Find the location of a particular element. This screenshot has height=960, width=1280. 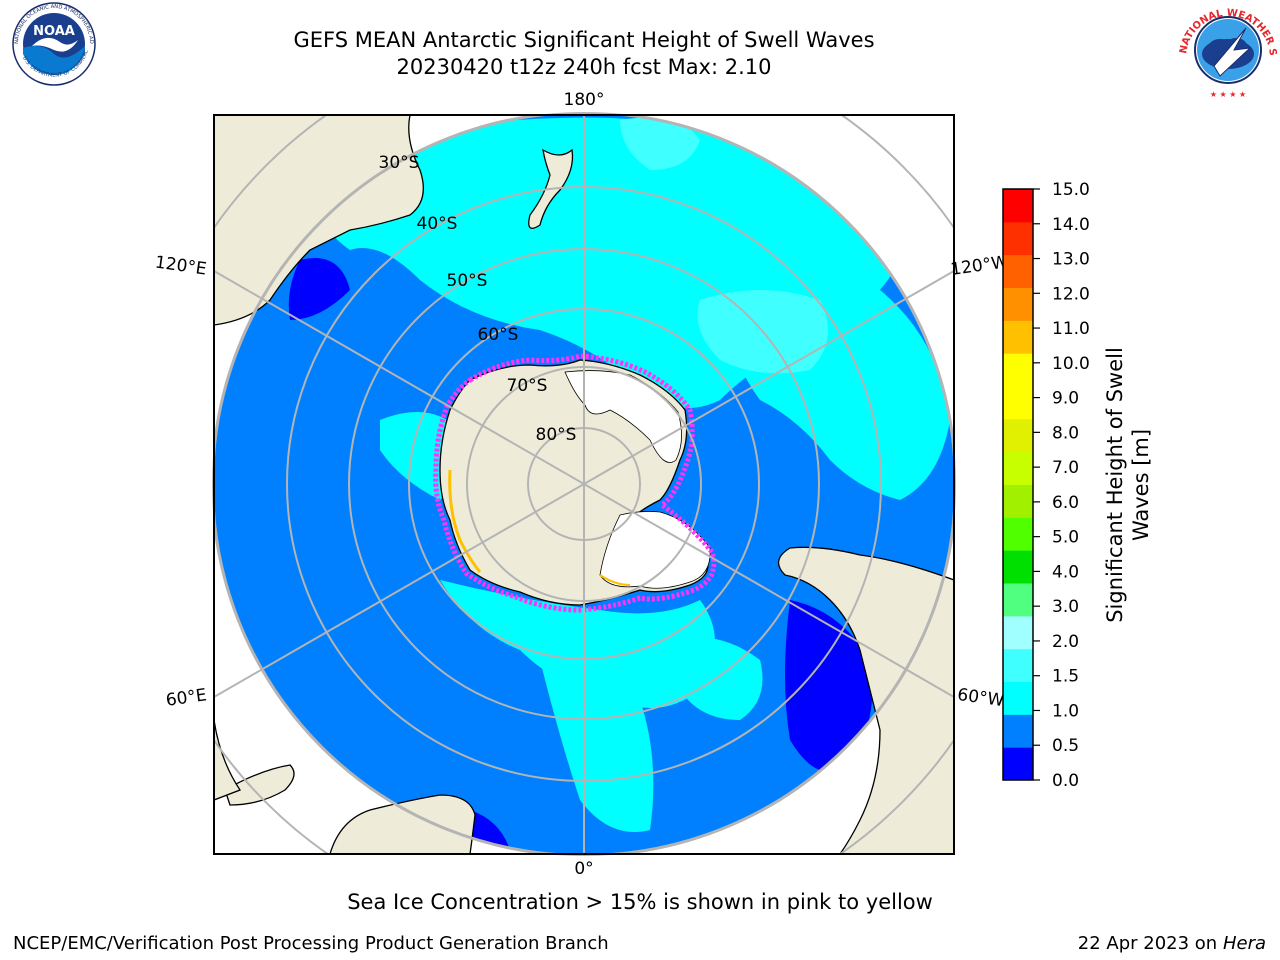

lat-label-40s: 40°S is located at coordinates (437, 224).